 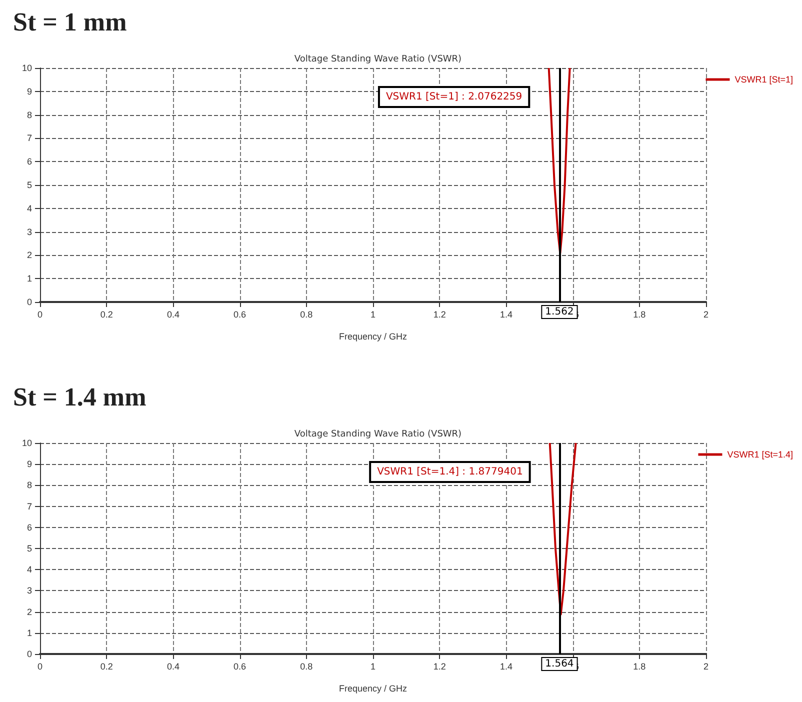 What do you see at coordinates (80, 397) in the screenshot?
I see `chart-title: St = 1.4 mm` at bounding box center [80, 397].